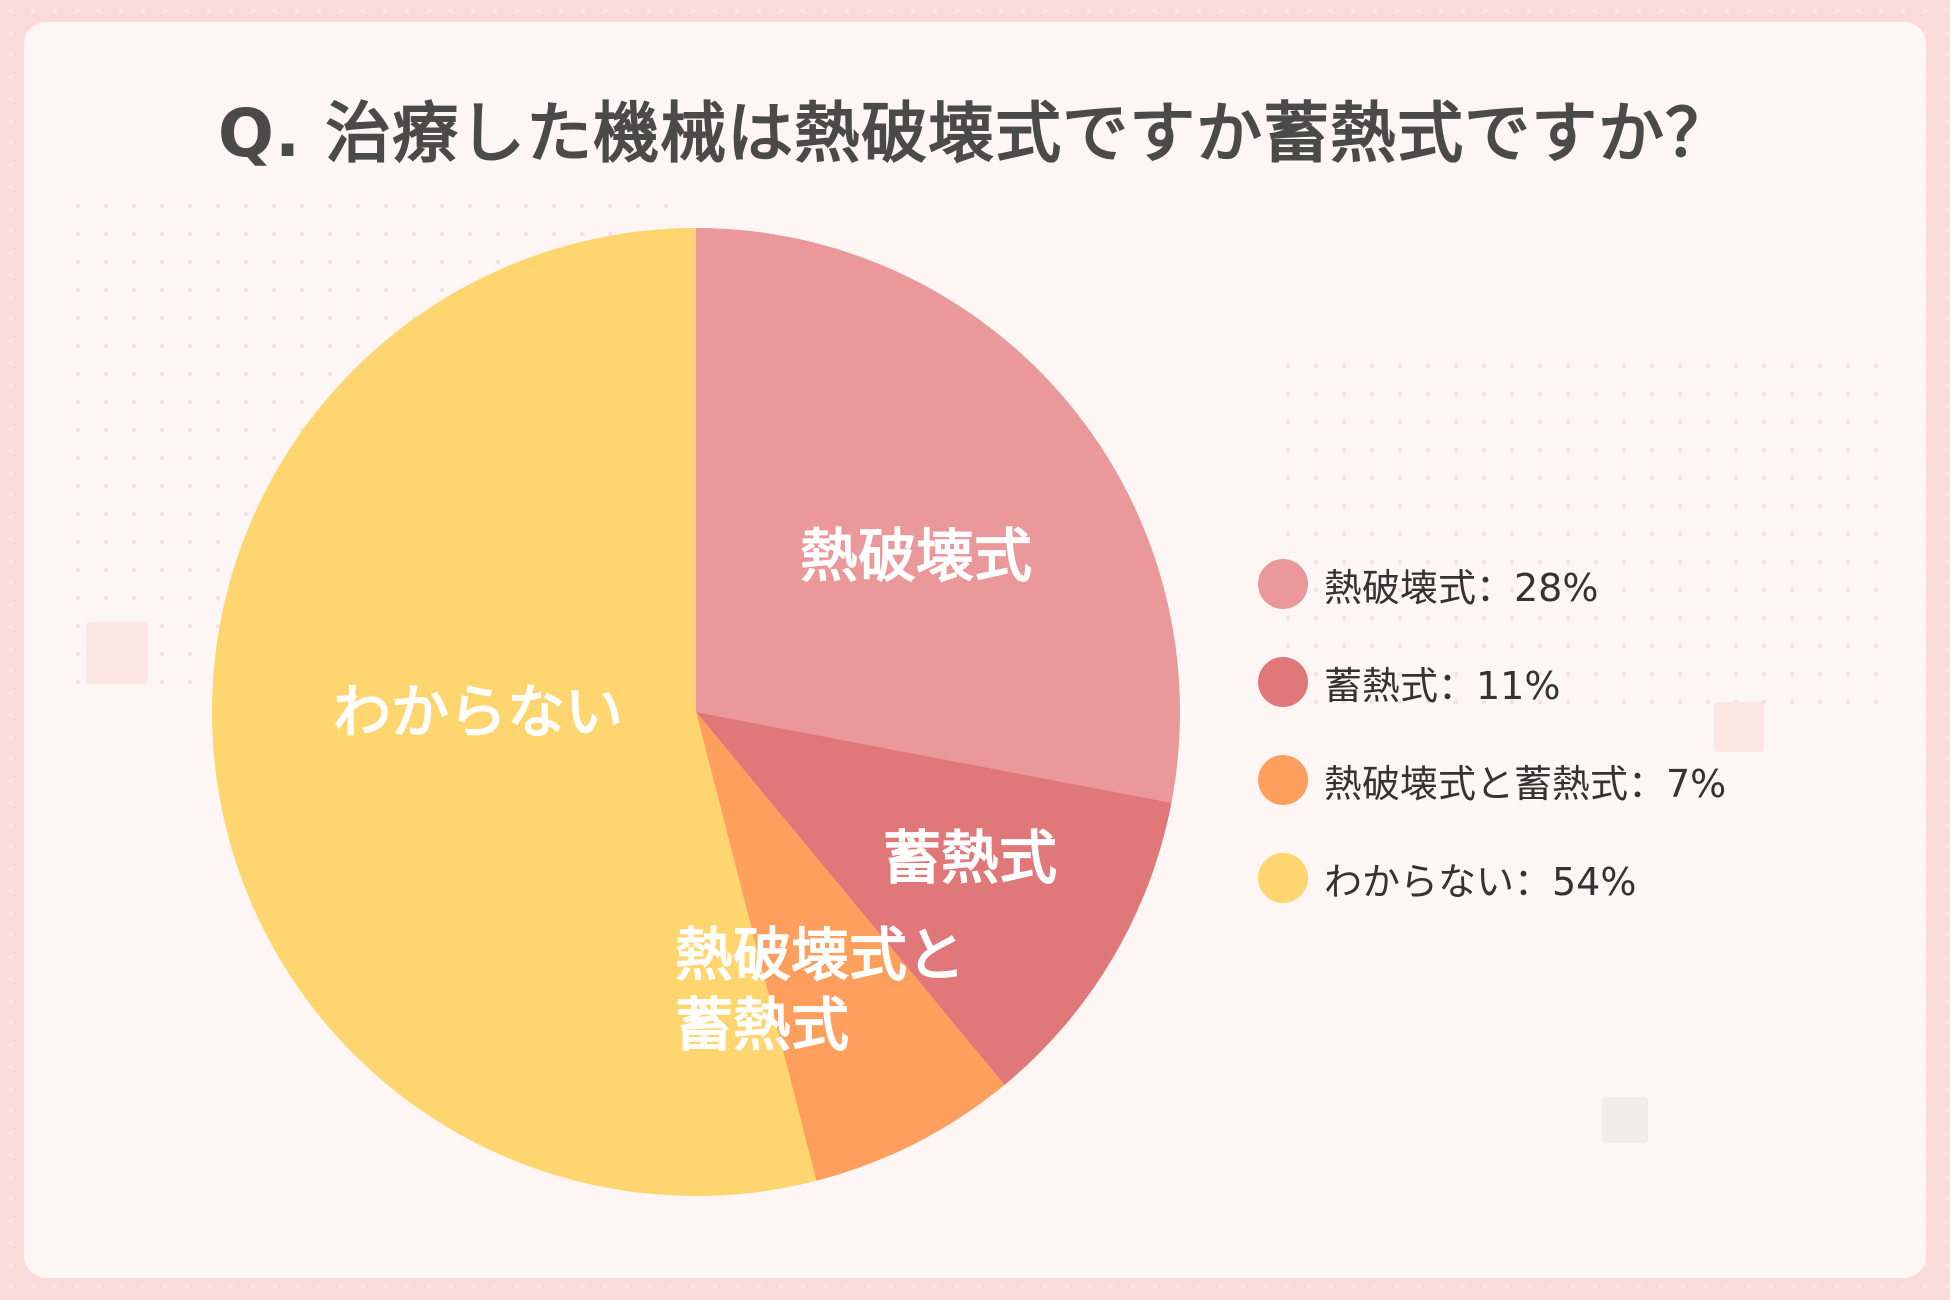 This screenshot has width=1950, height=1300. I want to click on chart-legend: 熱破壊式：28% 蓄熱式：11% 熱破壊式と蓄熱式：7% わからない：54%, so click(1492, 731).